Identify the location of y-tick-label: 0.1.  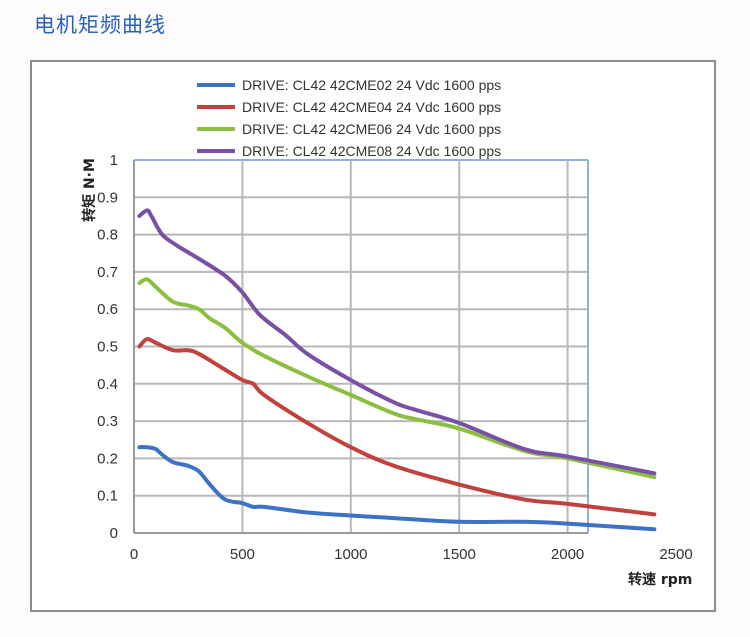
(107, 496).